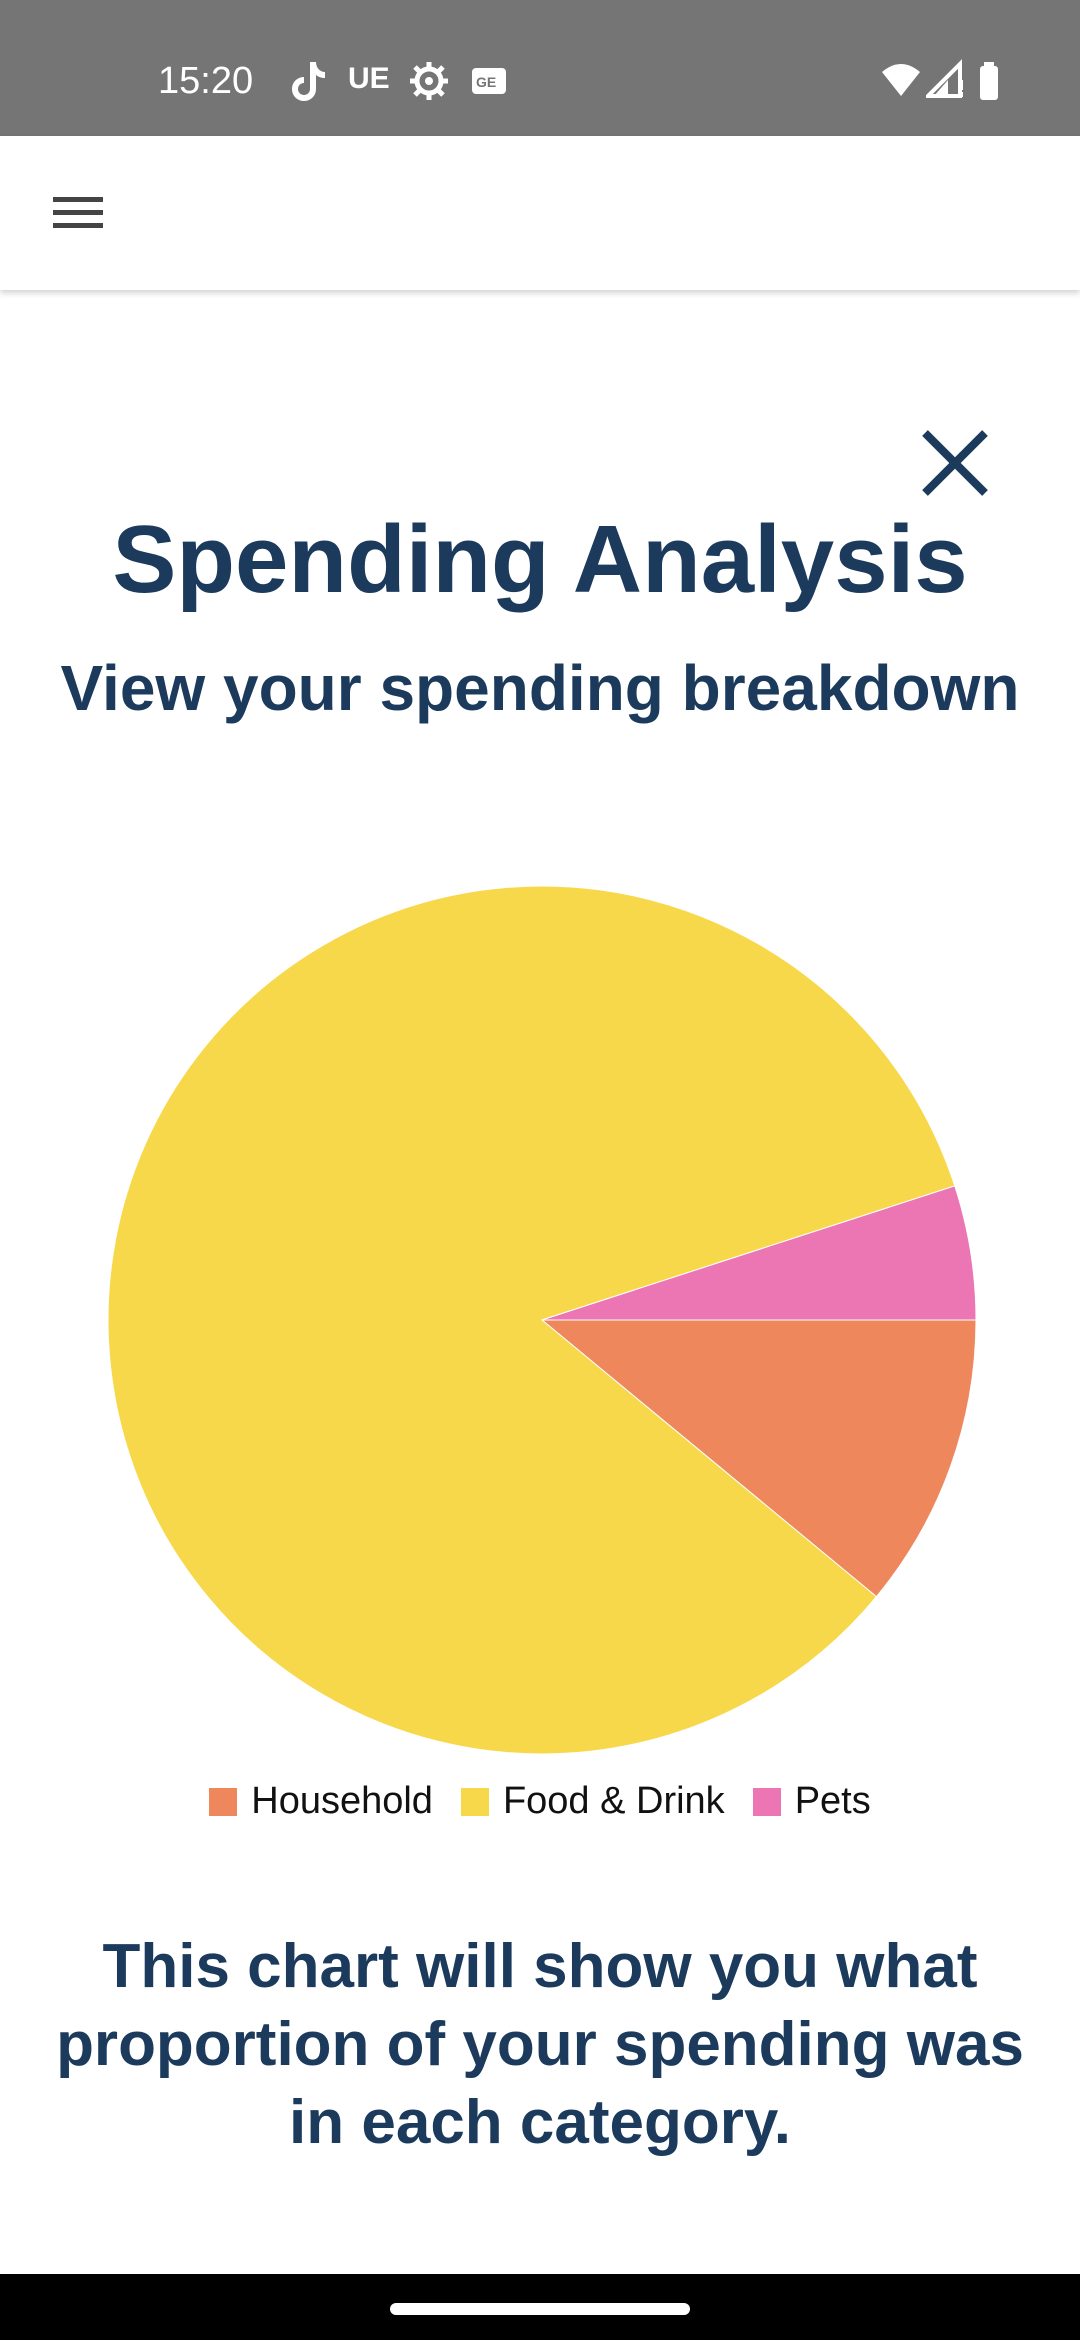 This screenshot has height=2340, width=1080. I want to click on tiktok-icon, so click(308, 81).